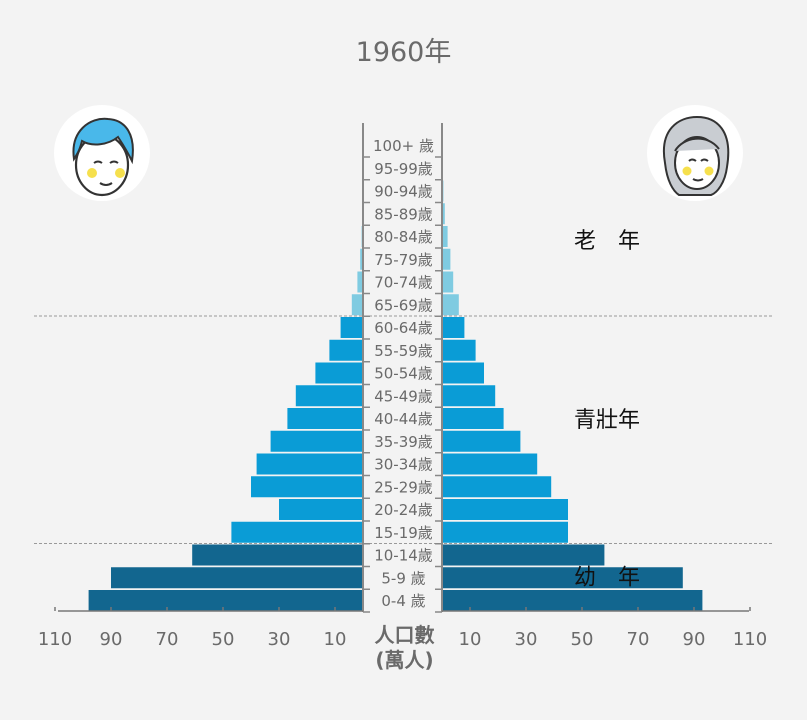 Image resolution: width=807 pixels, height=720 pixels. What do you see at coordinates (403, 214) in the screenshot?
I see `age-tick-label: 85-89歲` at bounding box center [403, 214].